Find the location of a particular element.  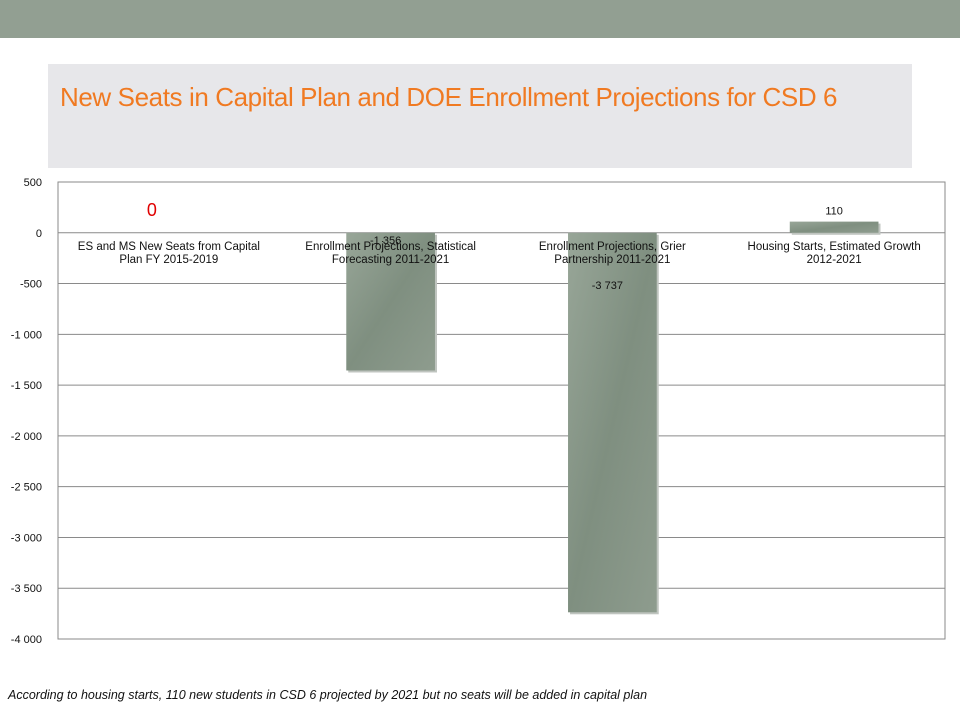

x-tick-label: ES and MS New Seats from Capital is located at coordinates (169, 247).